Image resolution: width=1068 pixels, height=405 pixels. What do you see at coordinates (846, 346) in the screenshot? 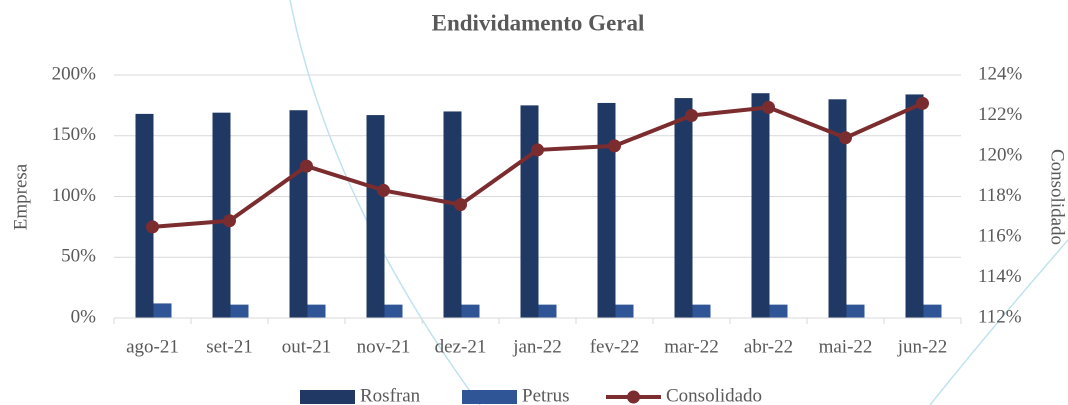
I see `x-tick-label: mai-22` at bounding box center [846, 346].